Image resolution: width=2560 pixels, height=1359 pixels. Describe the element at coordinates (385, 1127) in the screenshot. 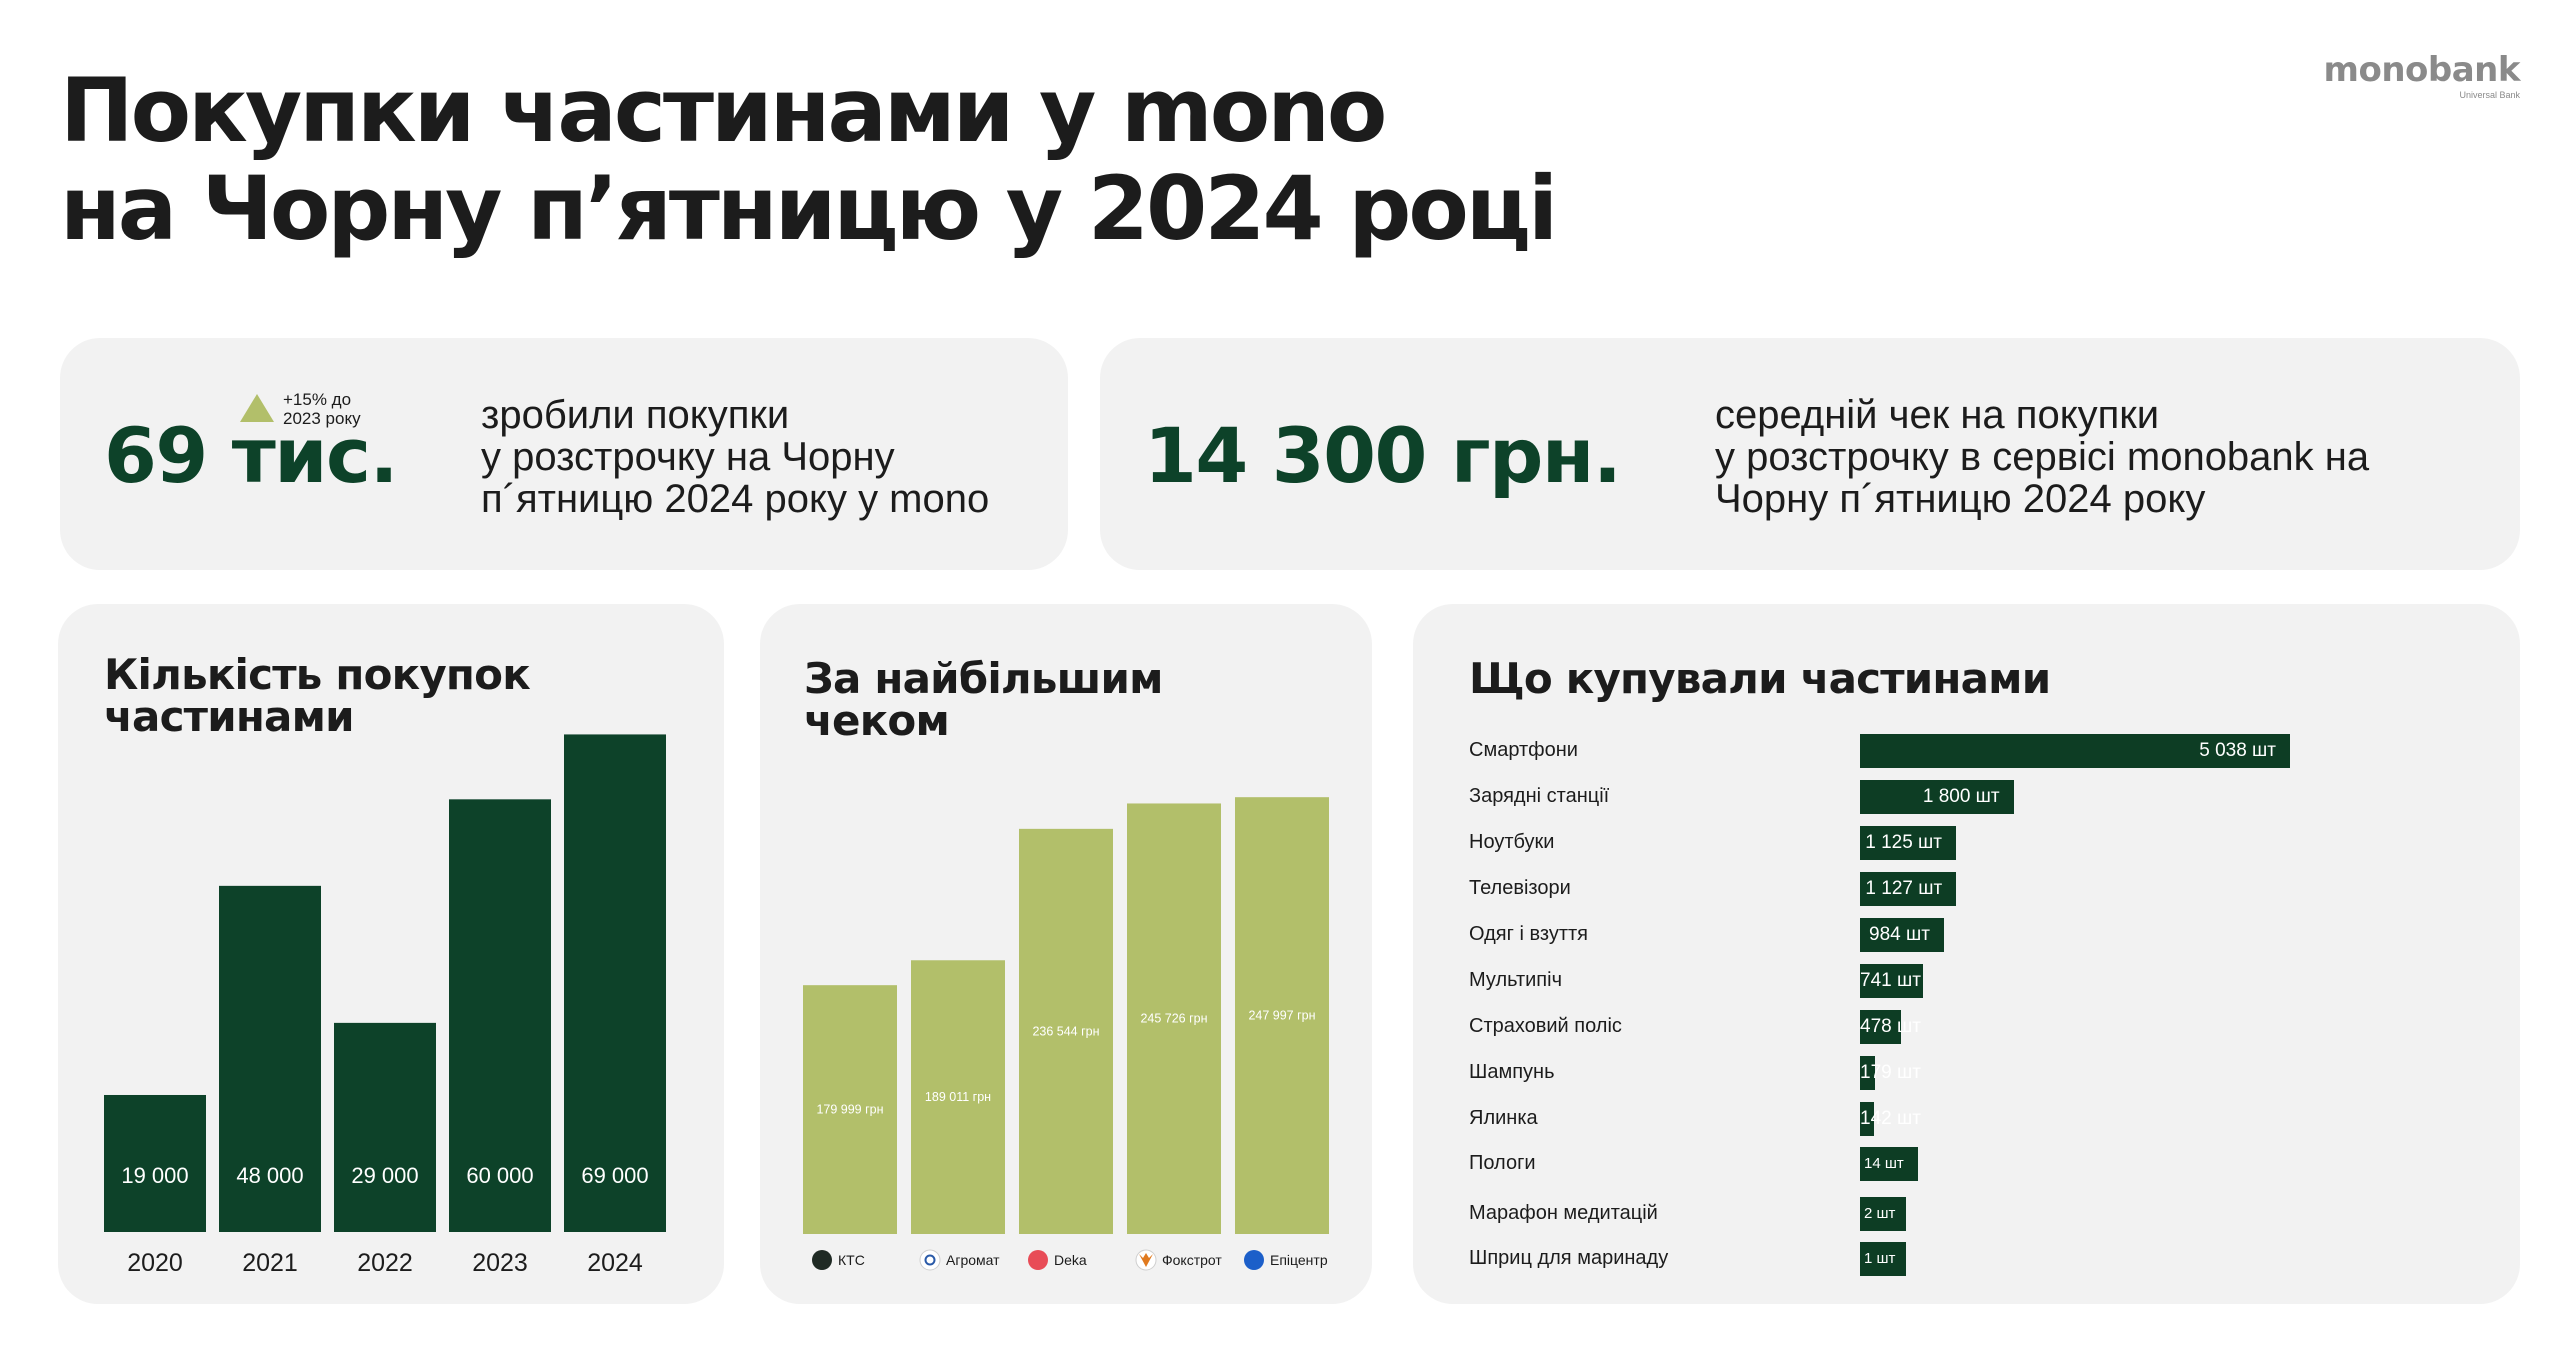

I see `bar-2022` at that location.